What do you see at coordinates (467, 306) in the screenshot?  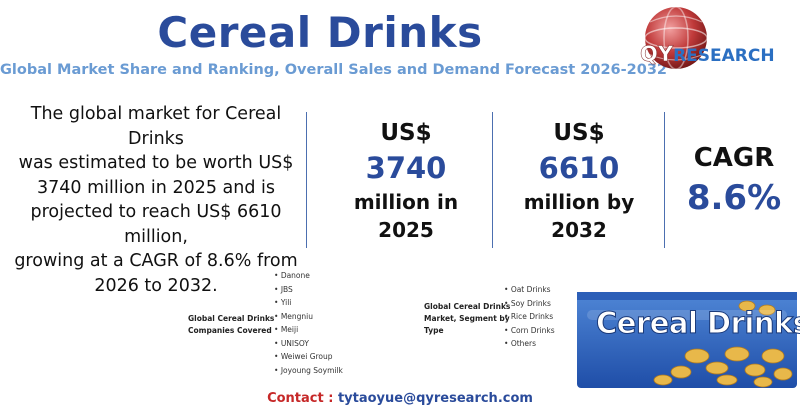 I see `segments-label-line: Global Cereal Drinks` at bounding box center [467, 306].